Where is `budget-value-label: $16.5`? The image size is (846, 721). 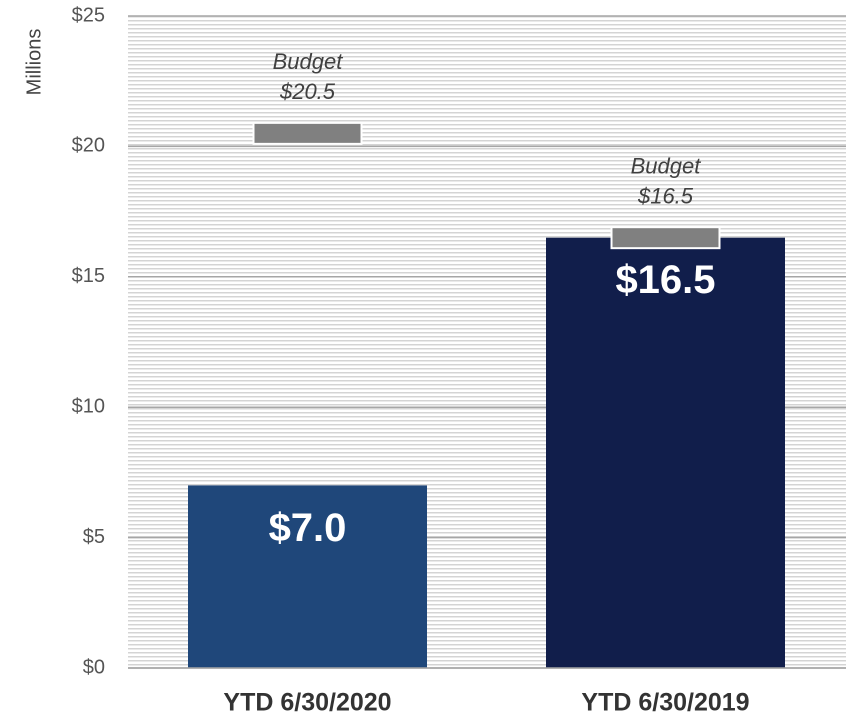
budget-value-label: $16.5 is located at coordinates (665, 195).